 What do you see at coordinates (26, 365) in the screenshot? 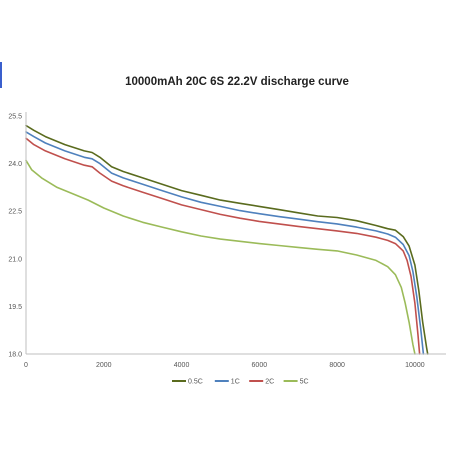
I see `x-tick-label: 0` at bounding box center [26, 365].